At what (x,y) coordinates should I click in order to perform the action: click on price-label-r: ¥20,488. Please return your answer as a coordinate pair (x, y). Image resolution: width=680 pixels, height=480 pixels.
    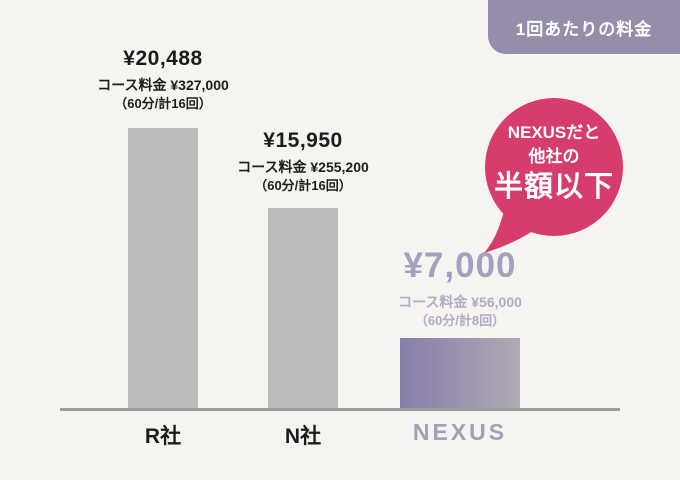
    Looking at the image, I should click on (163, 58).